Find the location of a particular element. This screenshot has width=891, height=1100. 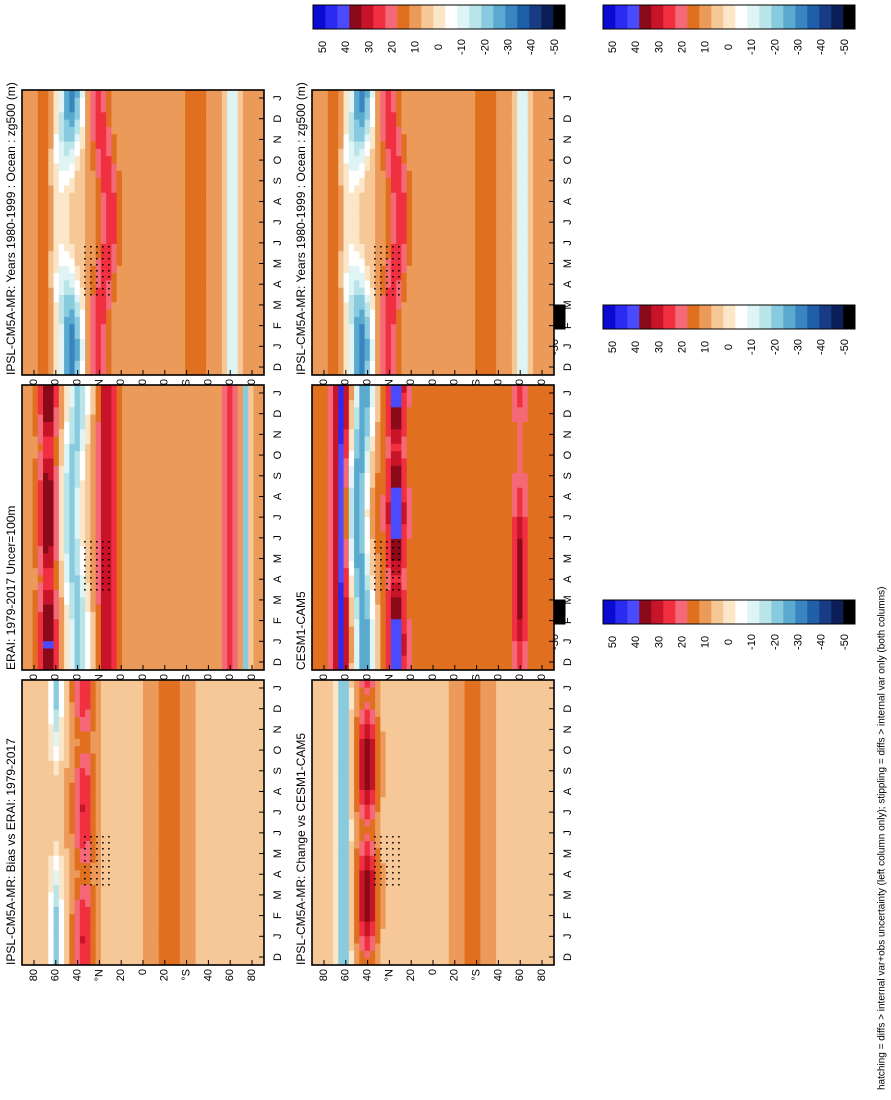

colorbar-label: 10 is located at coordinates (416, 47).